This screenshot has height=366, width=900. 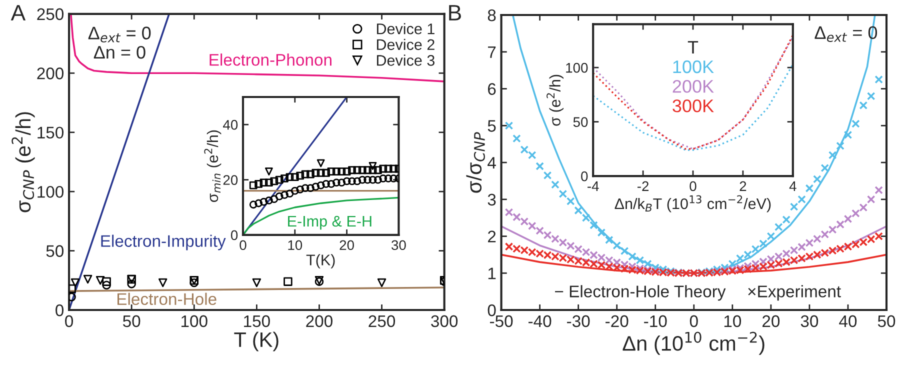 What do you see at coordinates (492, 15) in the screenshot?
I see `y-tick-label: 8` at bounding box center [492, 15].